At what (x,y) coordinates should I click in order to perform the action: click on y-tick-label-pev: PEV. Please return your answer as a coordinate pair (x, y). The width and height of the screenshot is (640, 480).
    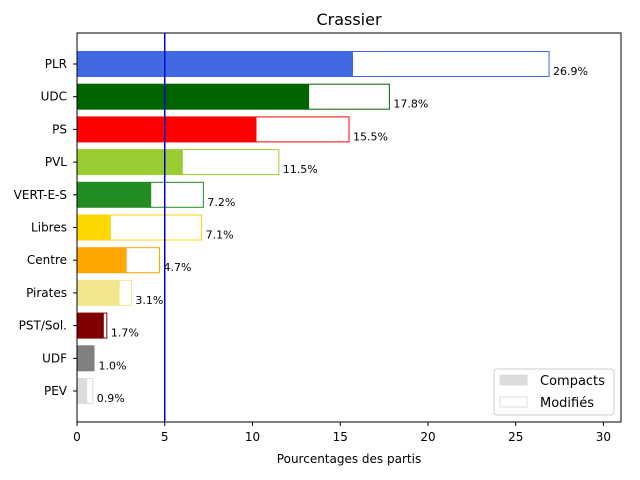
    Looking at the image, I should click on (56, 391).